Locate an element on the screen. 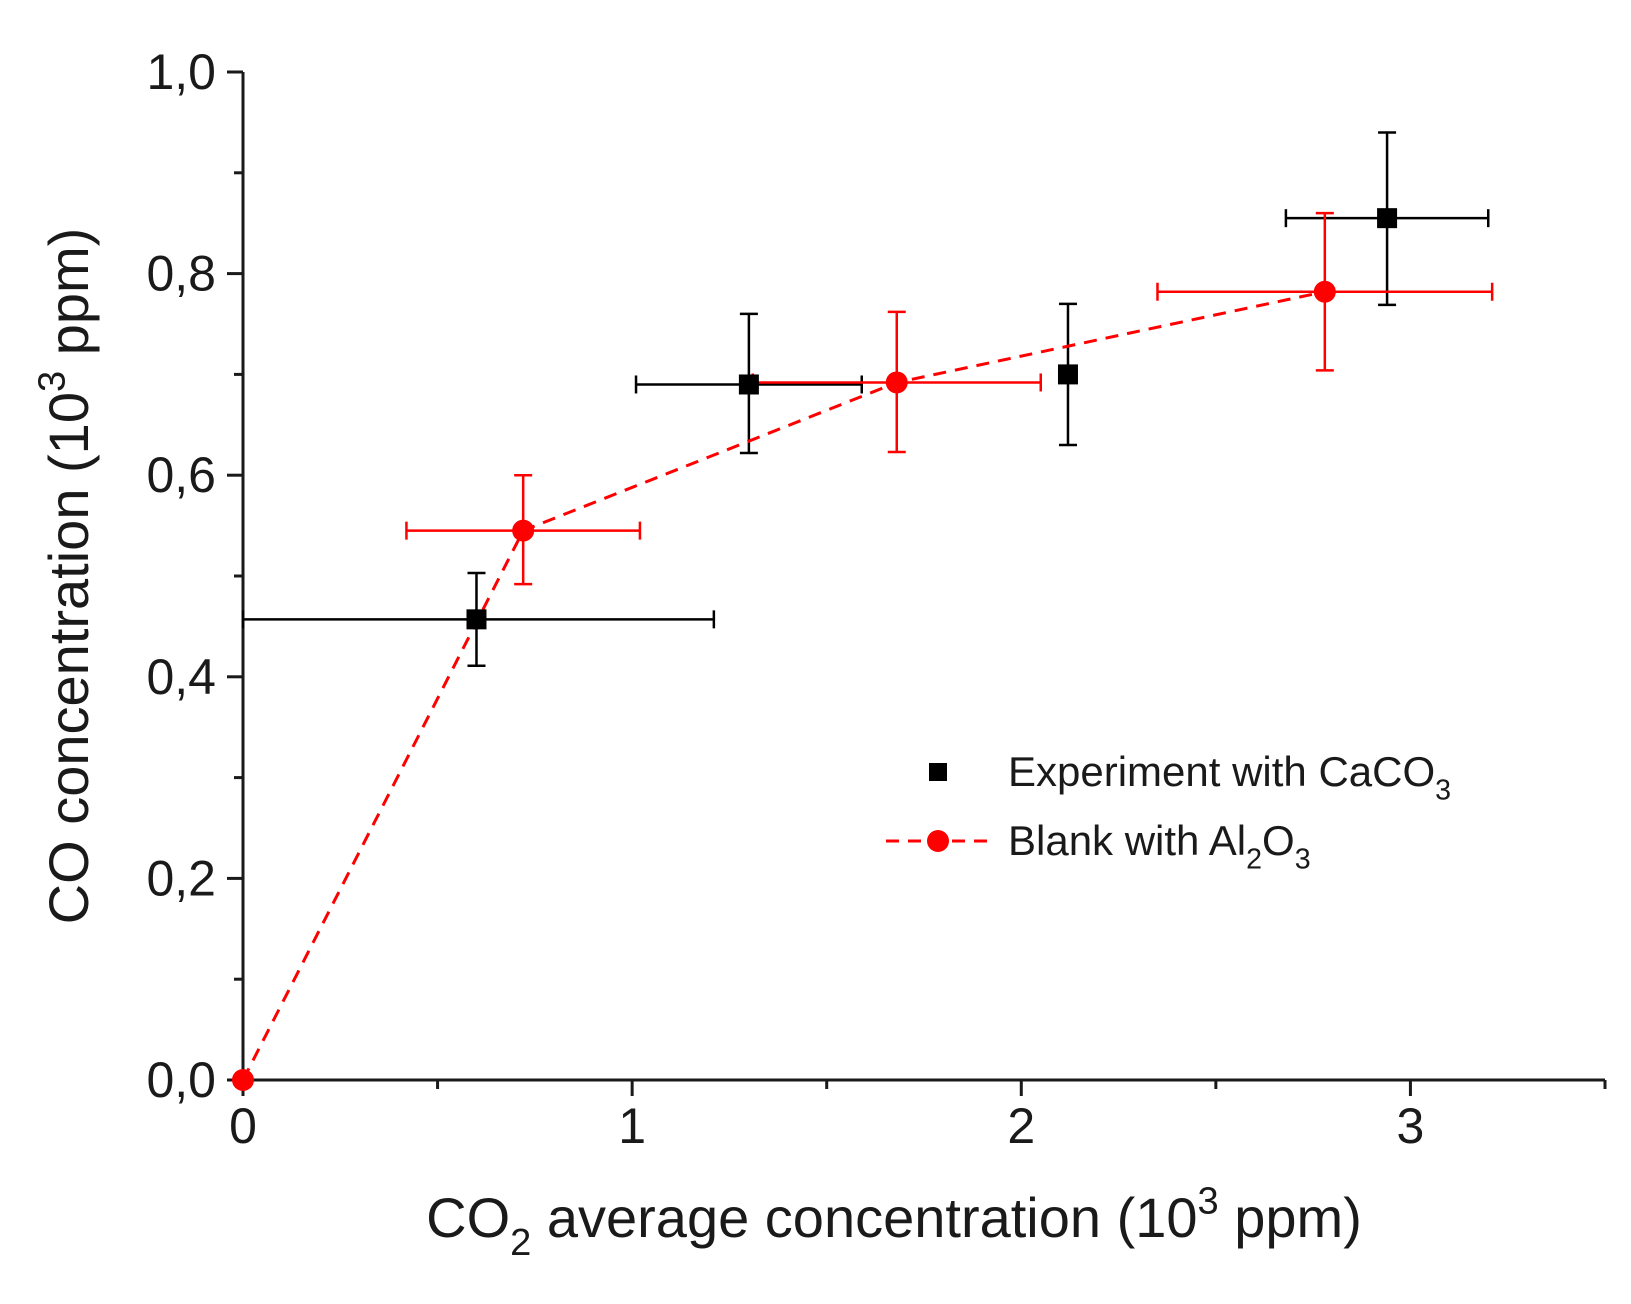 This screenshot has width=1631, height=1304. legend-label-1-part-1: 2 is located at coordinates (1254, 859).